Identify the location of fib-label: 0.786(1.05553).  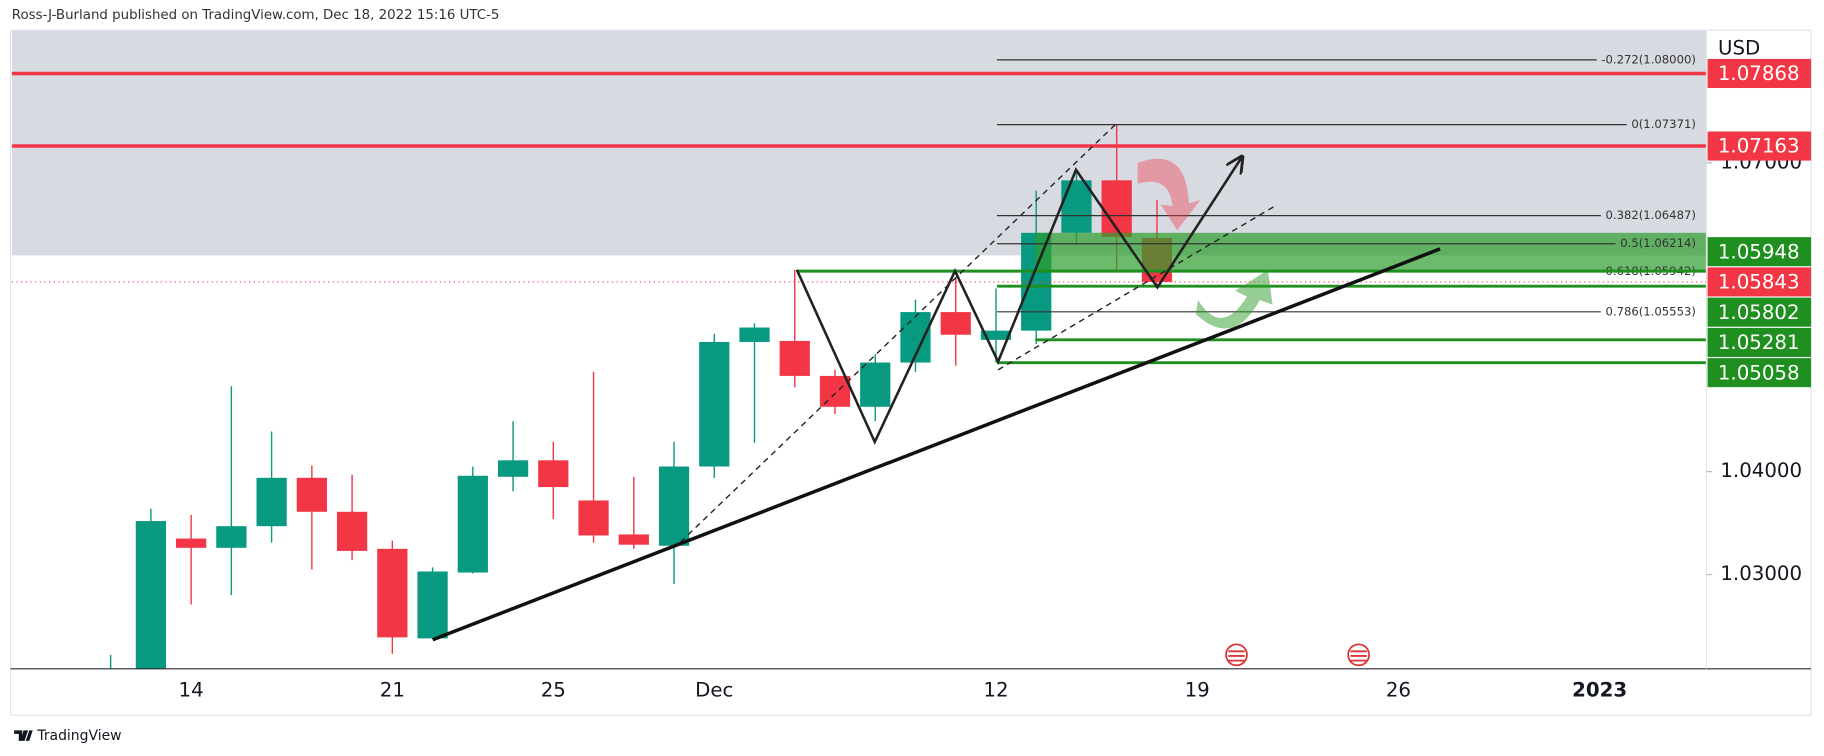
(1650, 311).